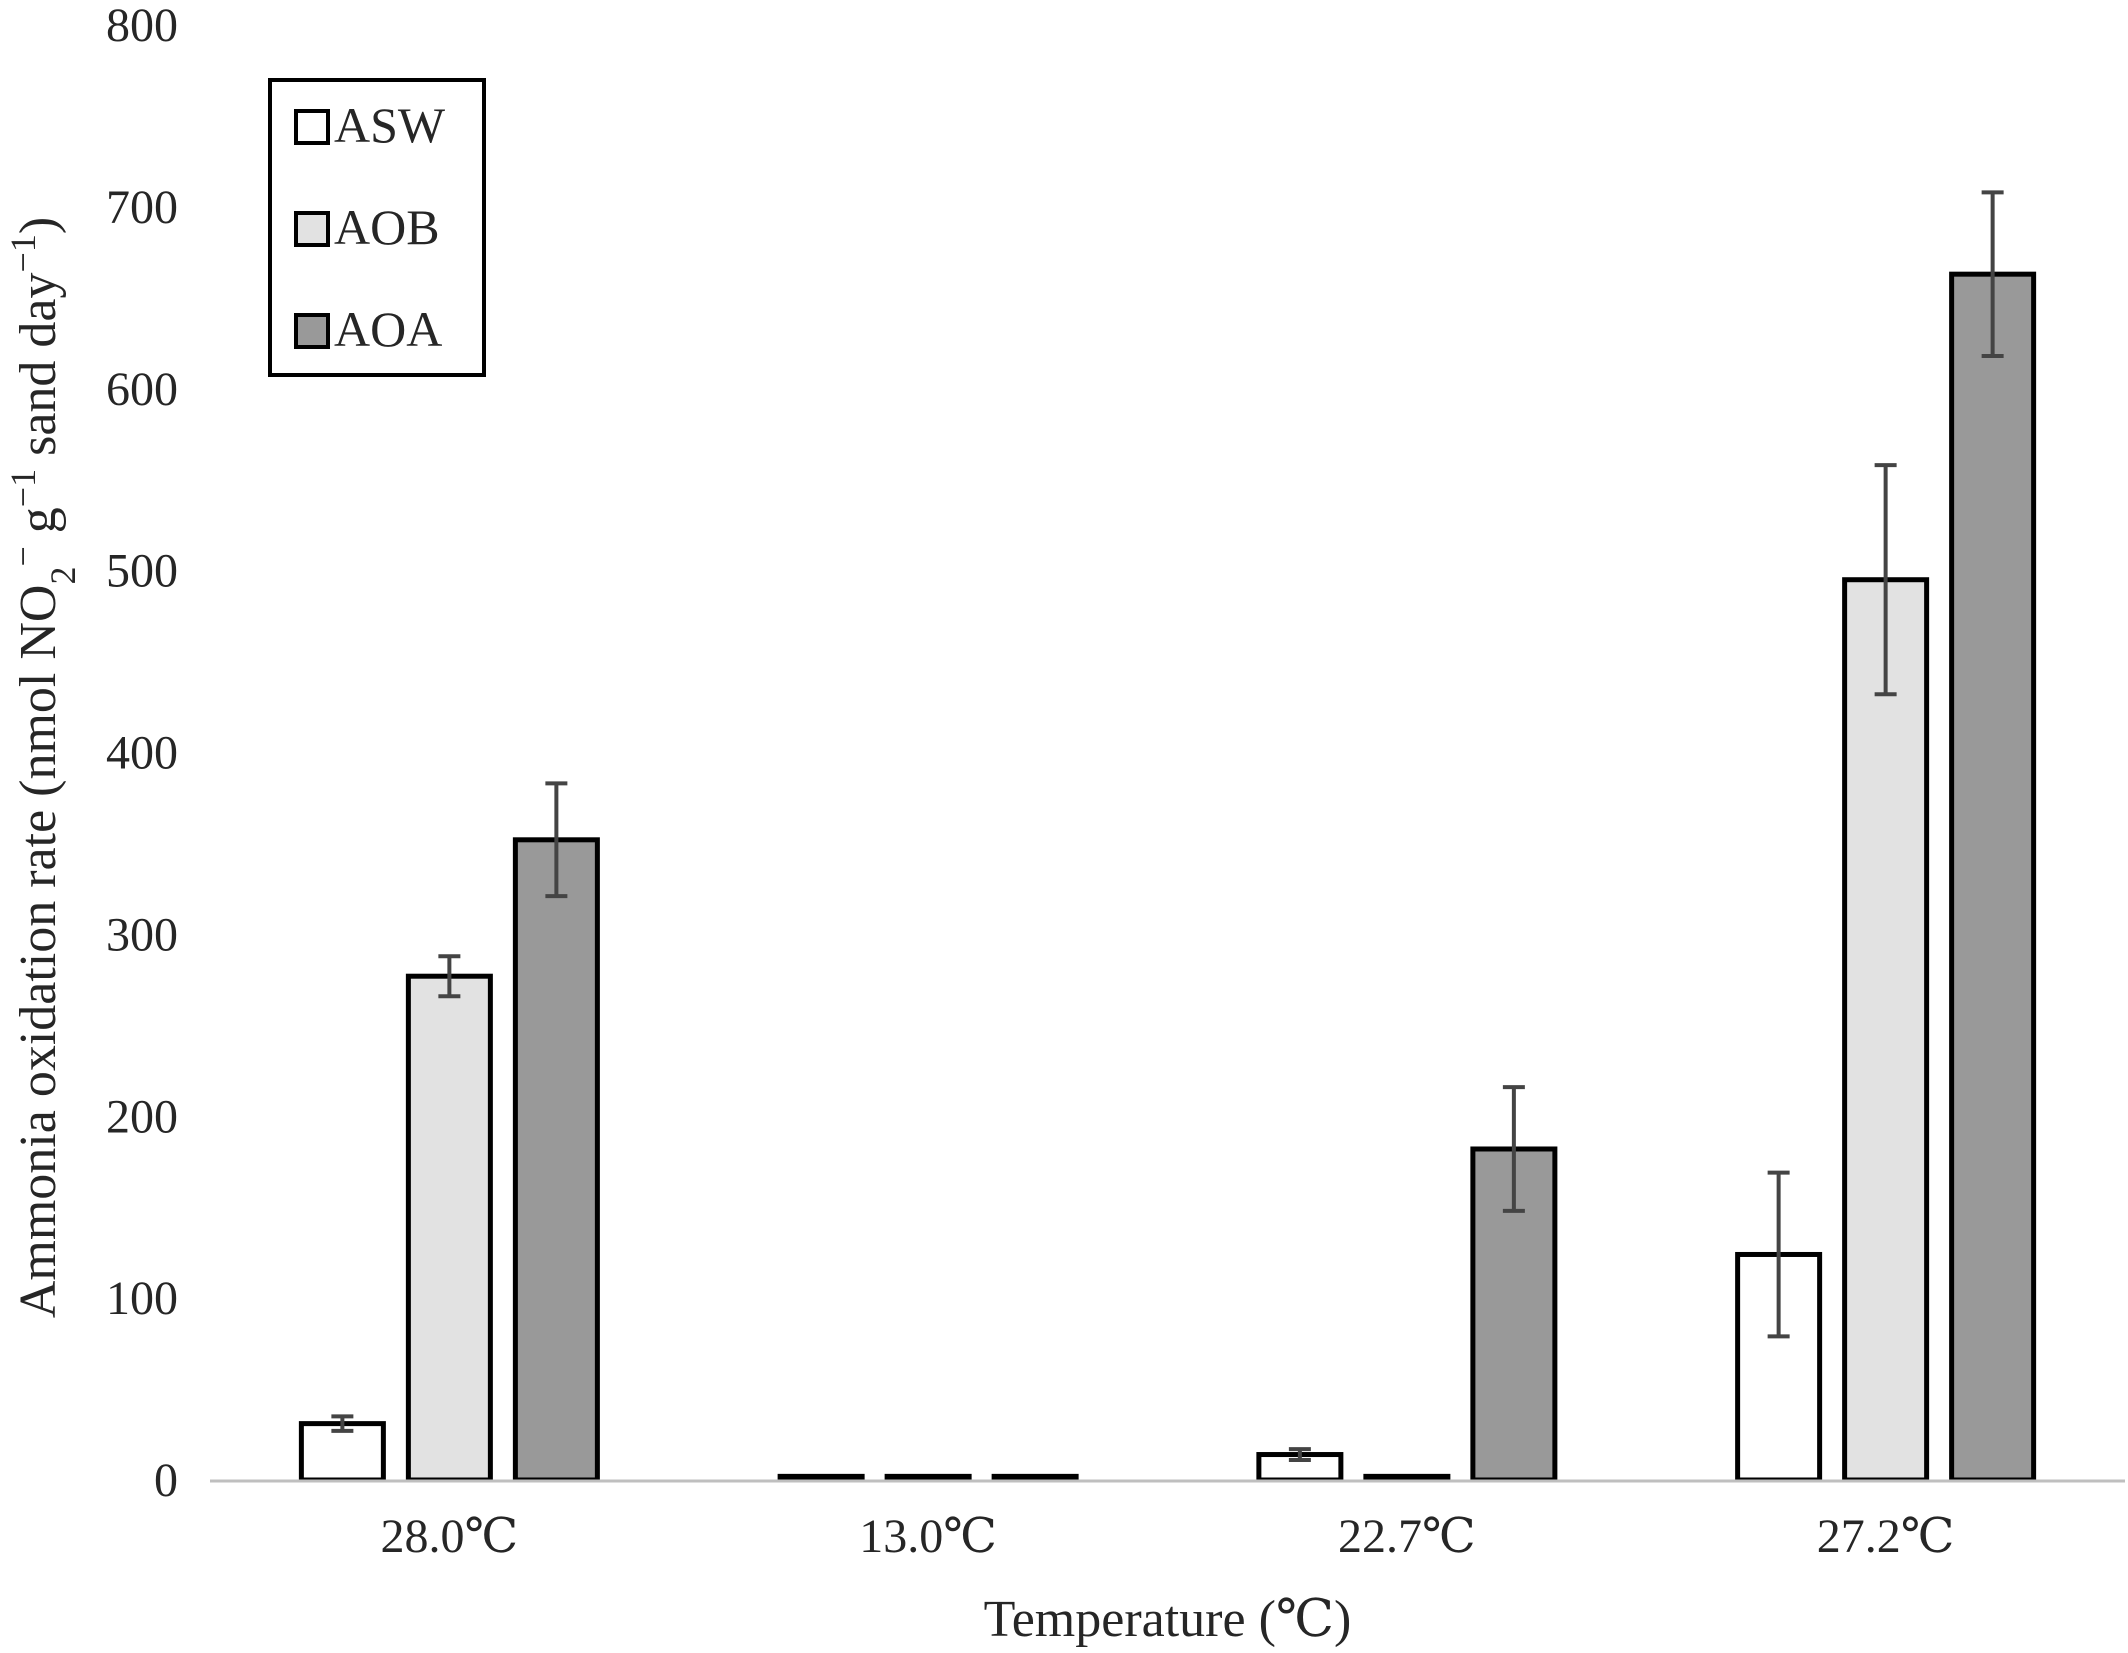  I want to click on x-axis-title: Temperature (℃), so click(1168, 1619).